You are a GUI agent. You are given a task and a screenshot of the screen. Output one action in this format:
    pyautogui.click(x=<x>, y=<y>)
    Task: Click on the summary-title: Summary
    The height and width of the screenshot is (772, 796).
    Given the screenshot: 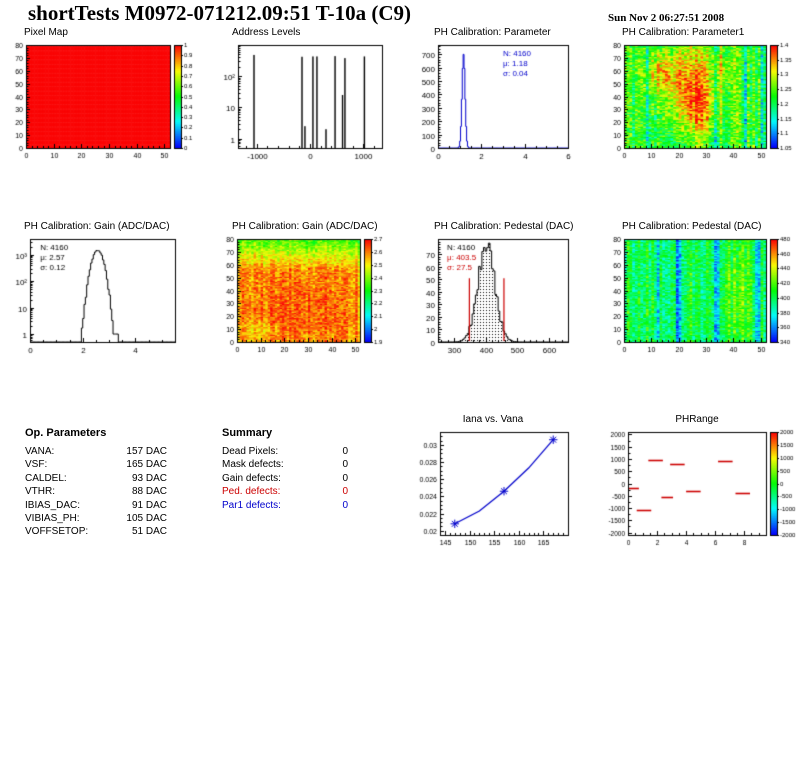 What is the action you would take?
    pyautogui.click(x=247, y=433)
    